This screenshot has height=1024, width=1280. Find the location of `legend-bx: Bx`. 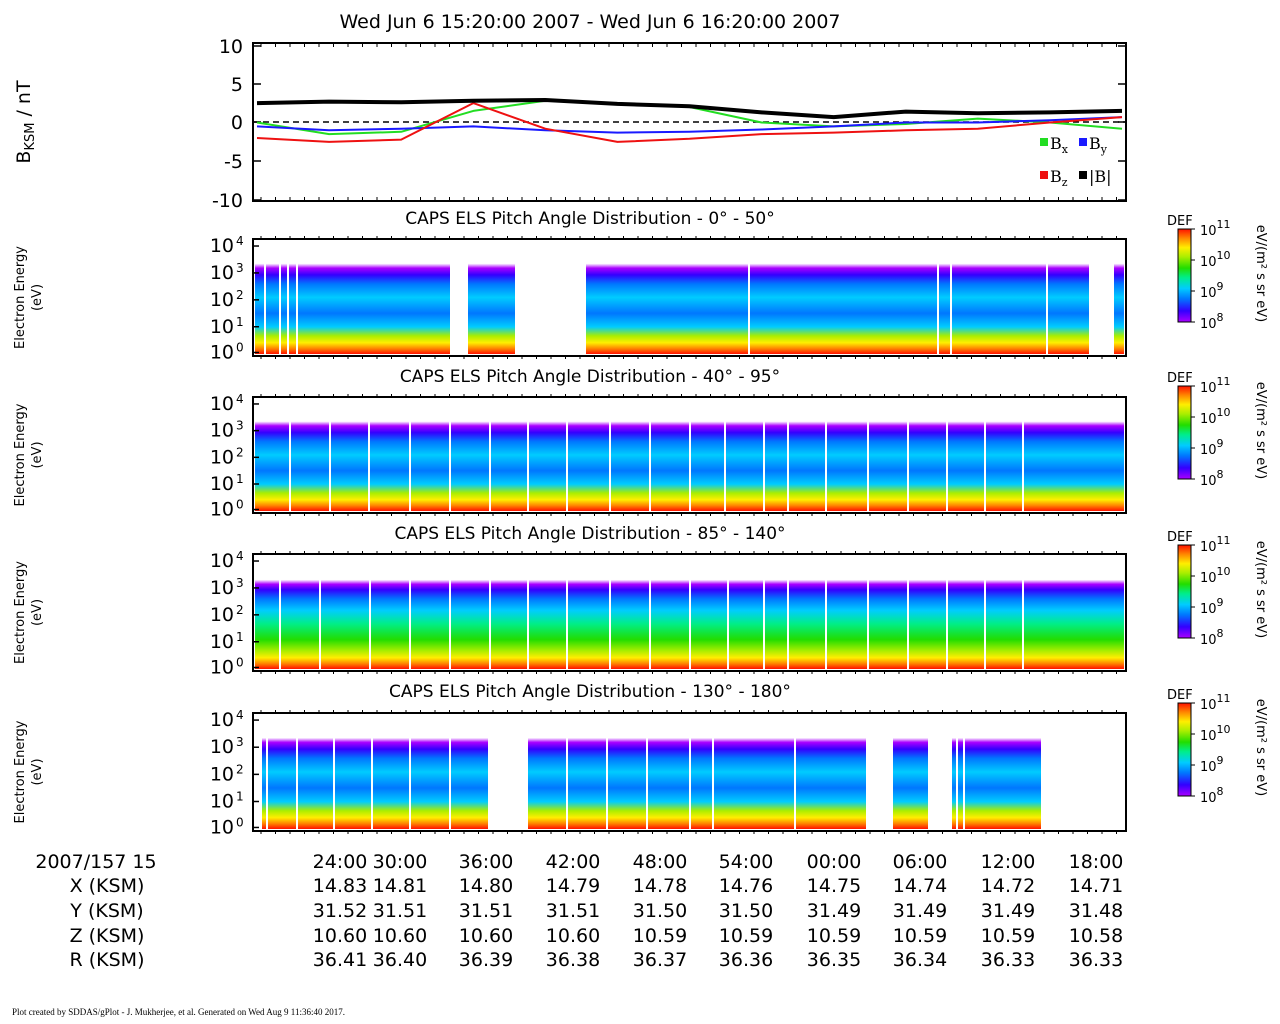

legend-bx: Bx is located at coordinates (1059, 145).